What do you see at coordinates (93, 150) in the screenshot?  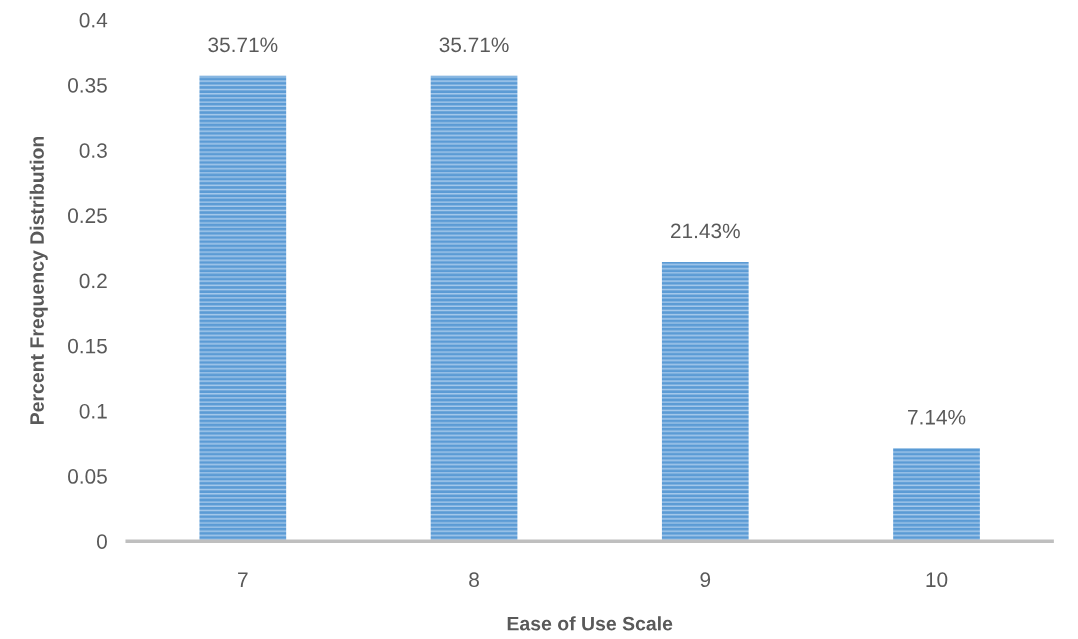 I see `y-tick-label: 0.3` at bounding box center [93, 150].